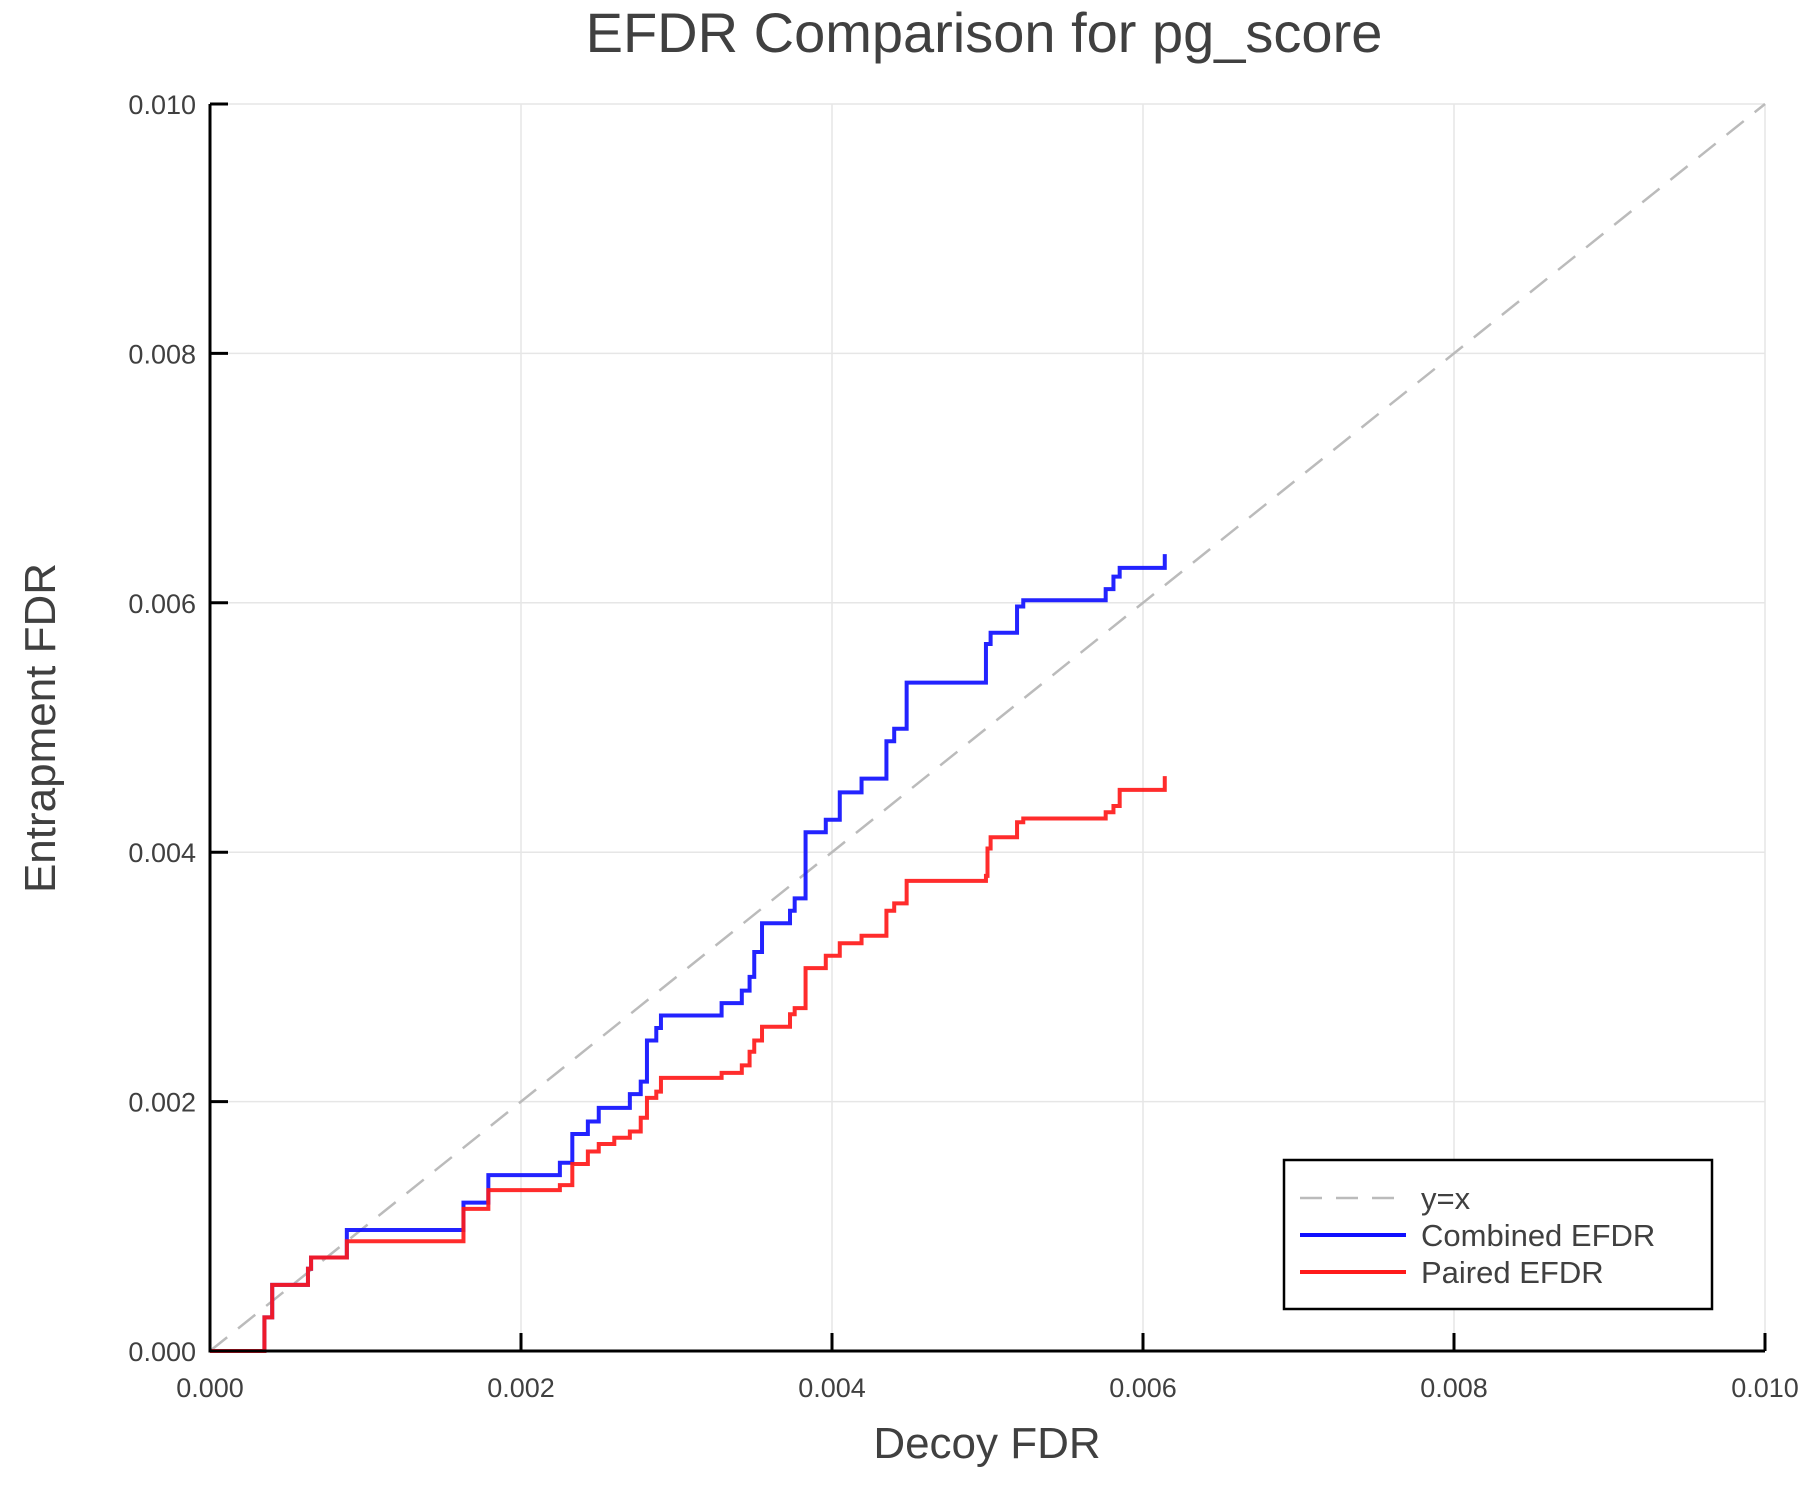 This screenshot has height=1500, width=1800. Describe the element at coordinates (1454, 1388) in the screenshot. I see `x-tick-label: 0.008` at that location.